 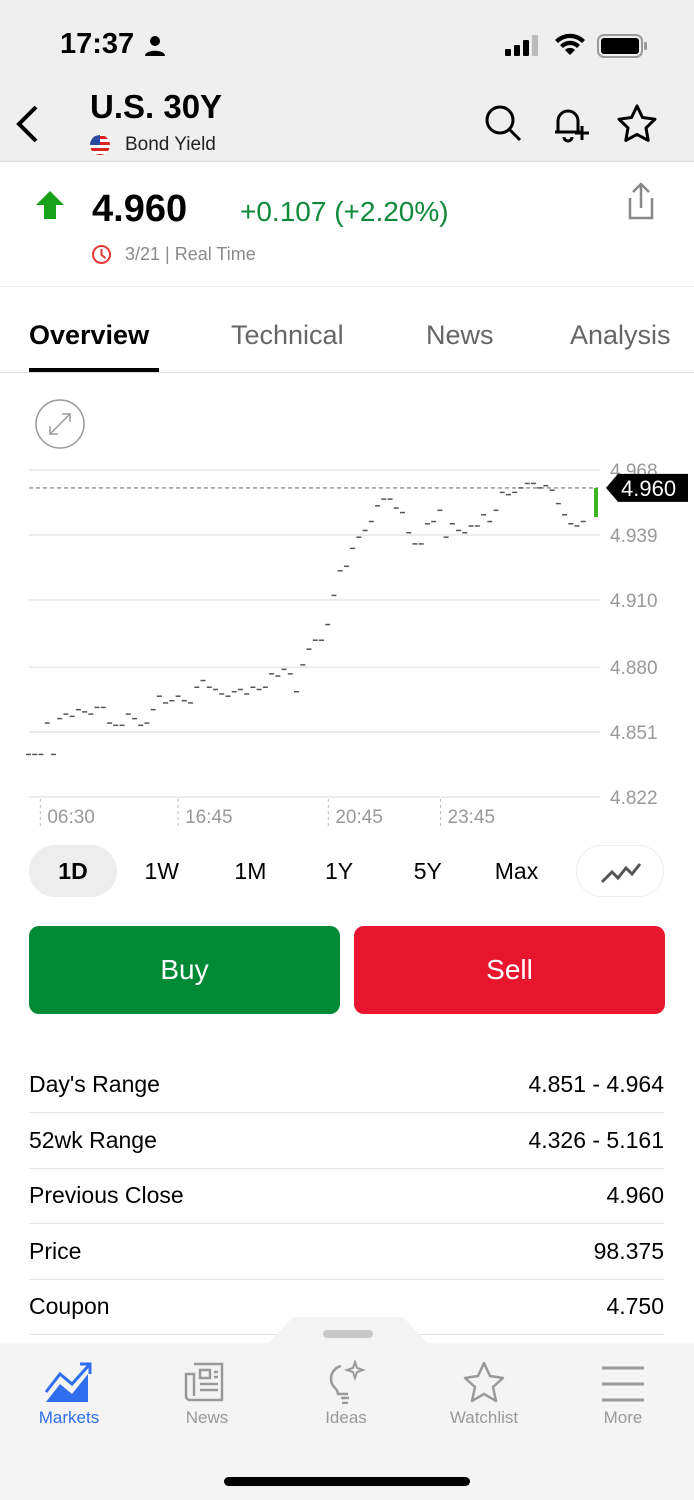 I want to click on nav-markets: Markets, so click(x=69, y=1394).